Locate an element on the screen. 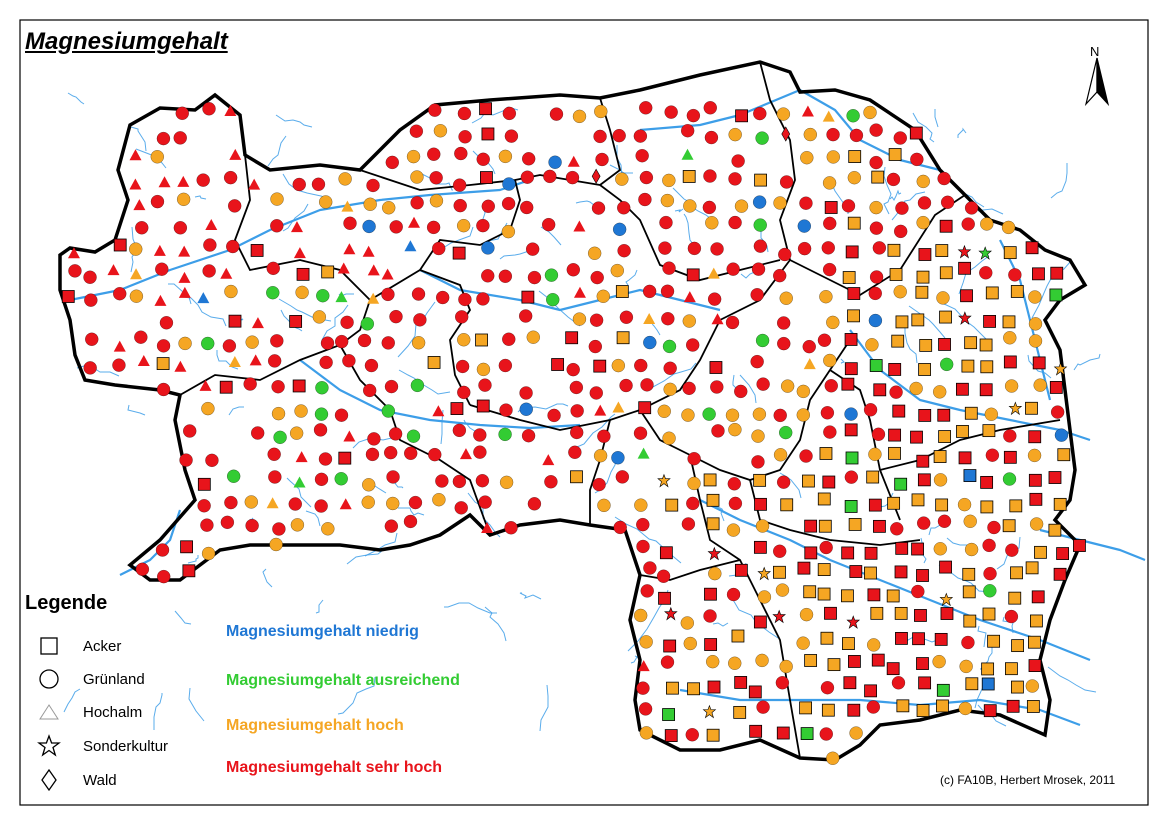 This screenshot has height=827, width=1169. square-icon is located at coordinates (49, 646).